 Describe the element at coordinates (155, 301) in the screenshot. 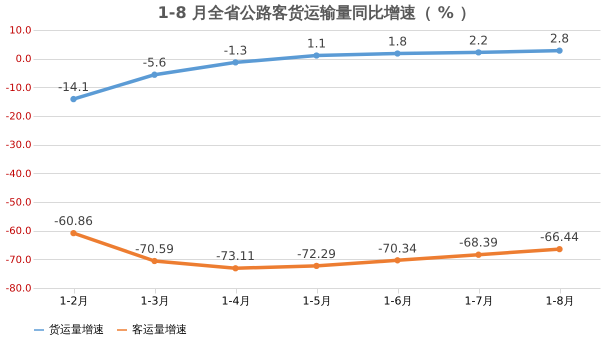

I see `x-tick-label: 1-3月` at that location.